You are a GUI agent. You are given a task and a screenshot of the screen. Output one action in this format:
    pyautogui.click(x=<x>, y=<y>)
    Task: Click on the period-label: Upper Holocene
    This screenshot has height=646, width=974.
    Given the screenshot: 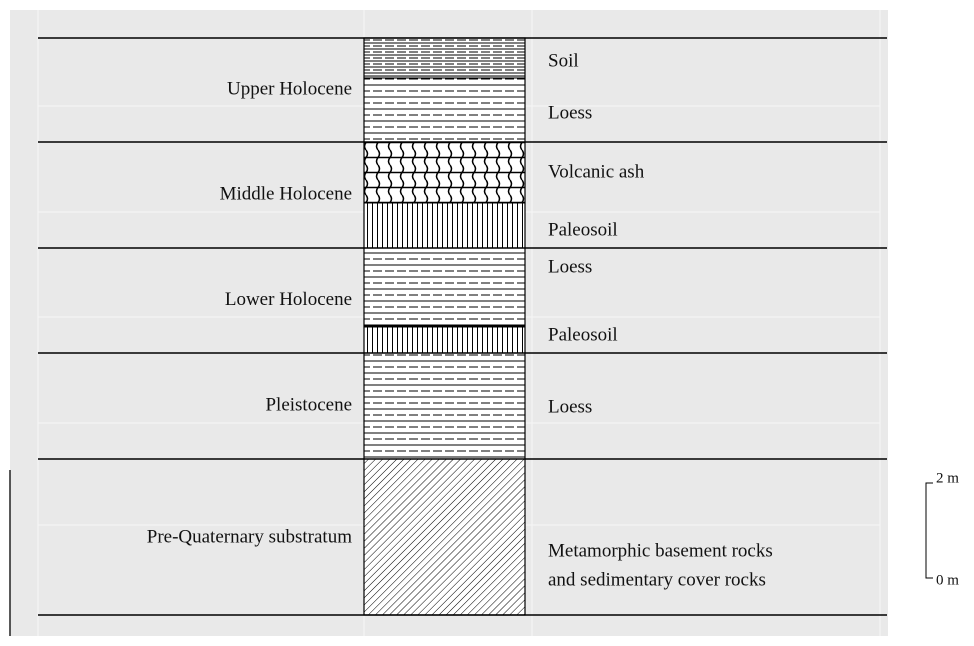 What is the action you would take?
    pyautogui.click(x=289, y=88)
    